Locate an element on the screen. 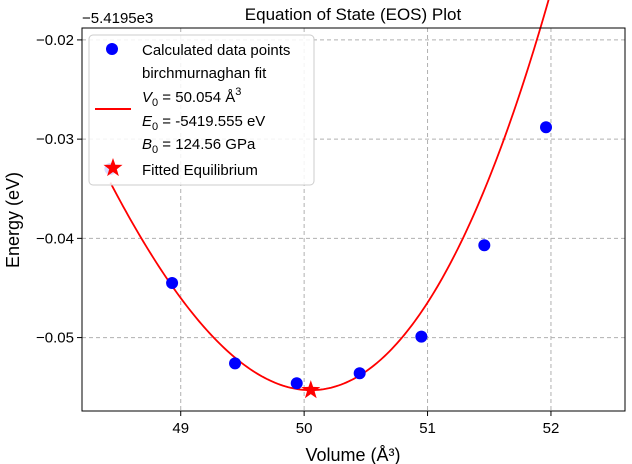 This screenshot has height=464, width=632. legend-label-e0: E0 = -5419.555 eV is located at coordinates (203, 123).